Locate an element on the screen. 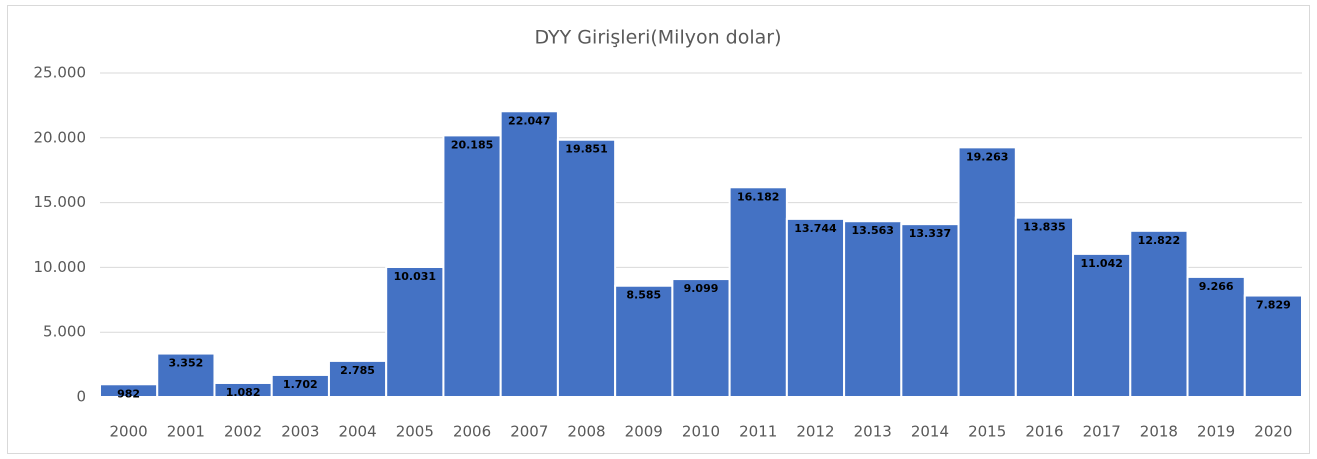 The image size is (1317, 459). value-label: 13.835 is located at coordinates (1044, 227).